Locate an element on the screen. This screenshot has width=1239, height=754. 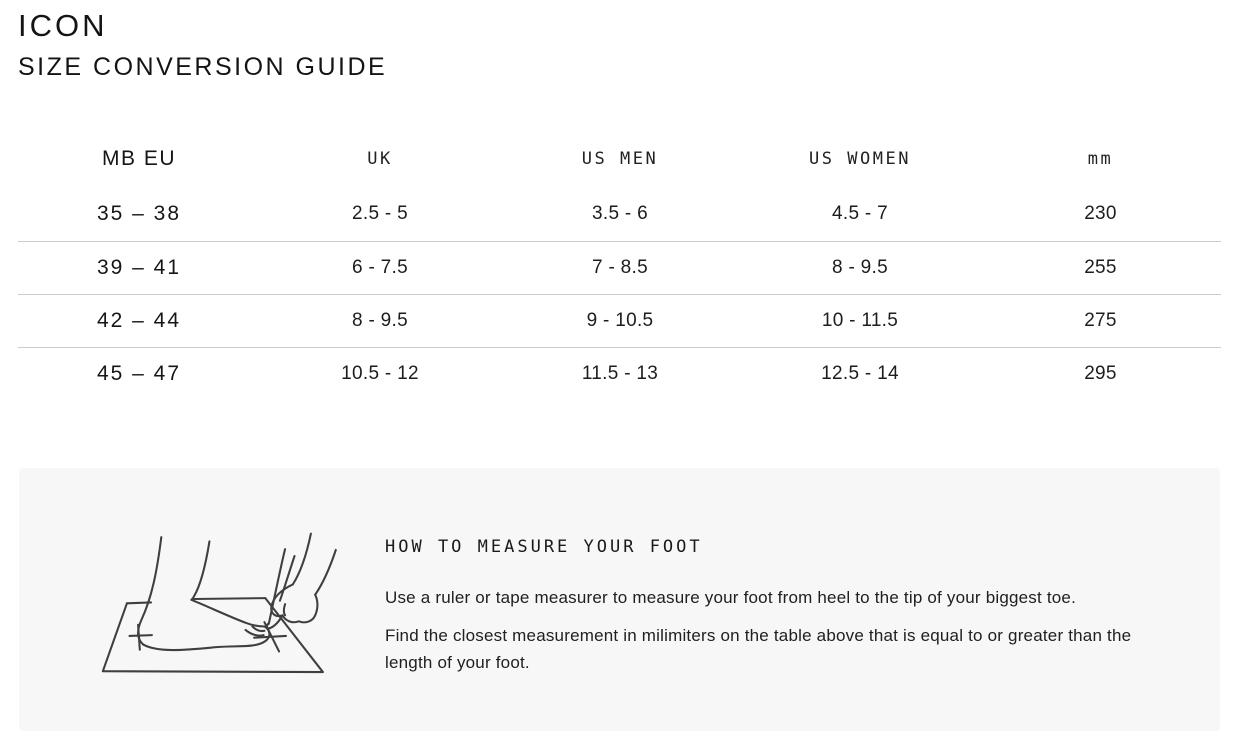
table-row: 39 – 41 6 - 7.5 7 - 8.5 8 - 9.5 255 is located at coordinates (619, 268).